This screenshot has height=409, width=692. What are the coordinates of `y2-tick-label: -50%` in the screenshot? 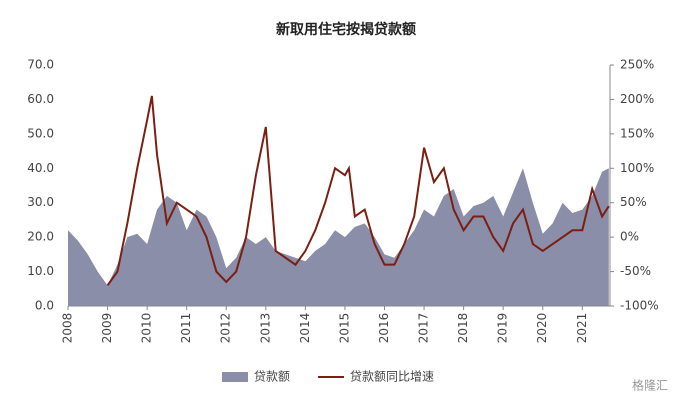 It's located at (635, 271).